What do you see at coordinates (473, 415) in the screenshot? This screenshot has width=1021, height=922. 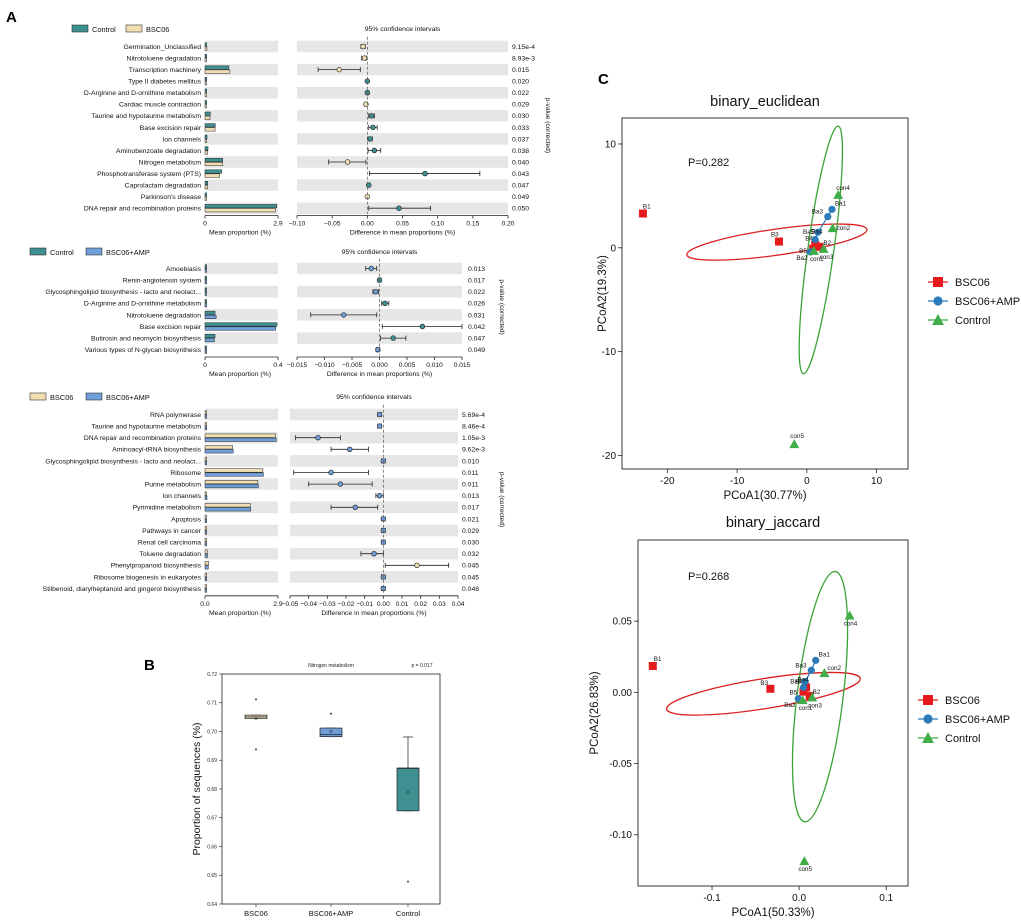 I see `p-value: 5.69e-4` at bounding box center [473, 415].